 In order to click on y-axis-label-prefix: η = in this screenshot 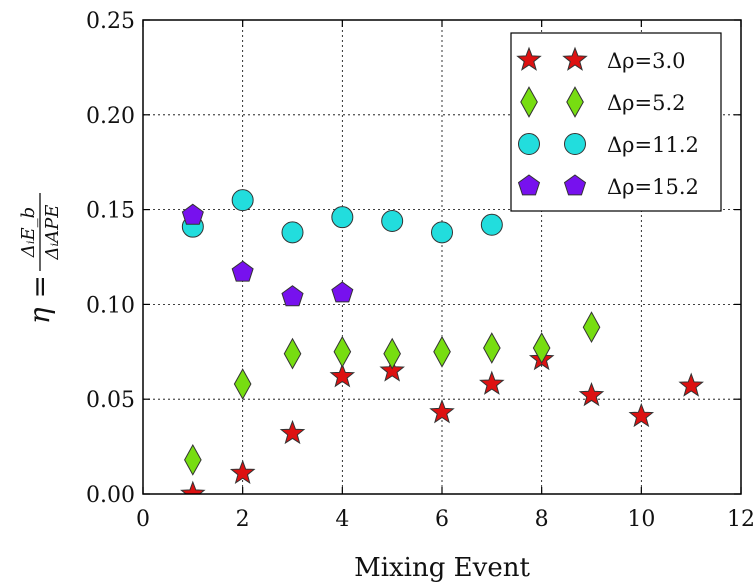, I will do `click(39, 299)`.